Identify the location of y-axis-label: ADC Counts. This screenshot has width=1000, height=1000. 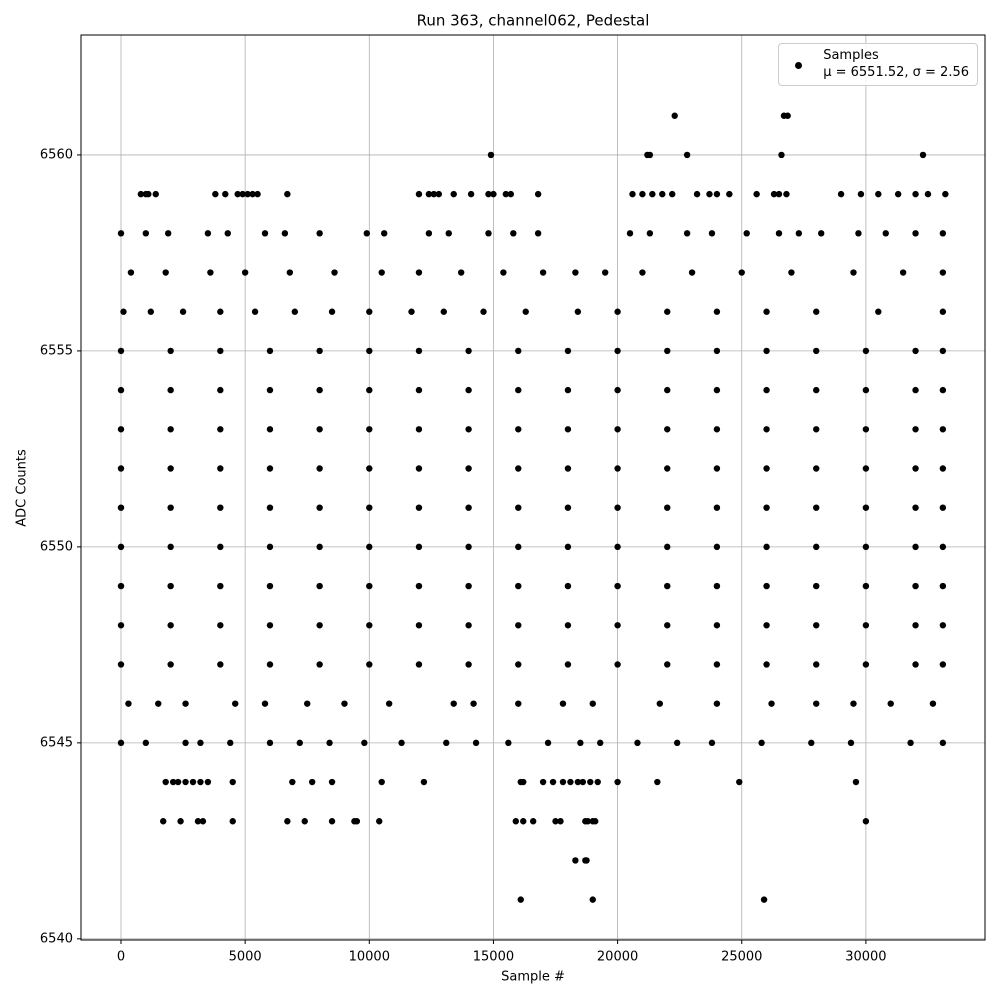
(22, 488).